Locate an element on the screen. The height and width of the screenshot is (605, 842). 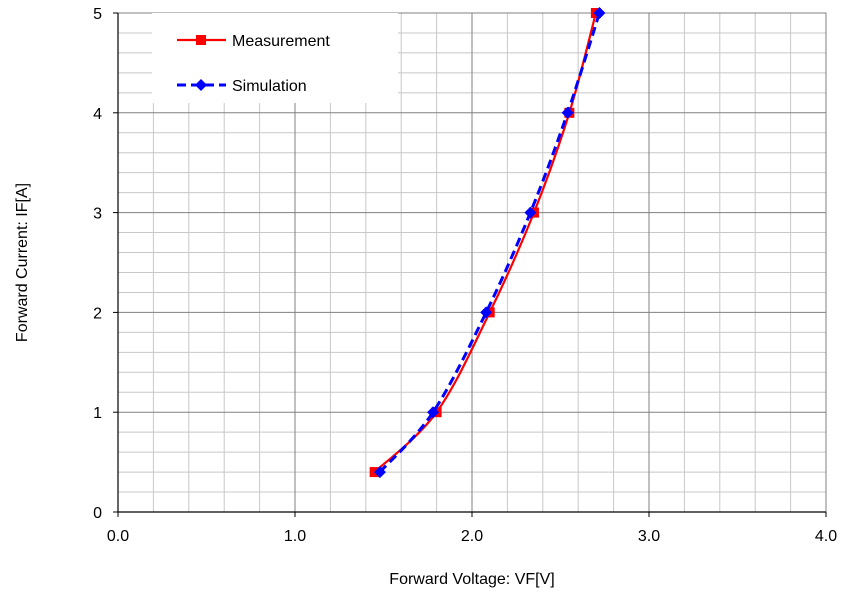
y-tick-label: 2 is located at coordinates (97, 313).